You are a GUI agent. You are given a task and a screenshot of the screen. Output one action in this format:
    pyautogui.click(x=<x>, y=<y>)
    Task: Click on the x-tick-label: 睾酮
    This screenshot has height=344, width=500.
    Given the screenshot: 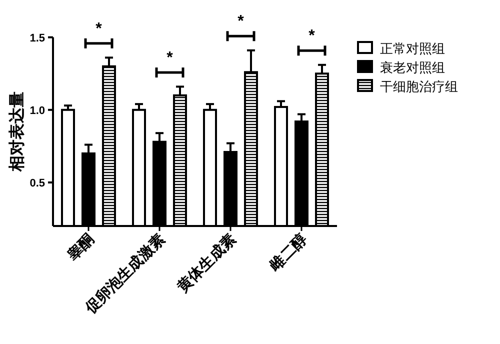 What is the action you would take?
    pyautogui.click(x=80, y=247)
    